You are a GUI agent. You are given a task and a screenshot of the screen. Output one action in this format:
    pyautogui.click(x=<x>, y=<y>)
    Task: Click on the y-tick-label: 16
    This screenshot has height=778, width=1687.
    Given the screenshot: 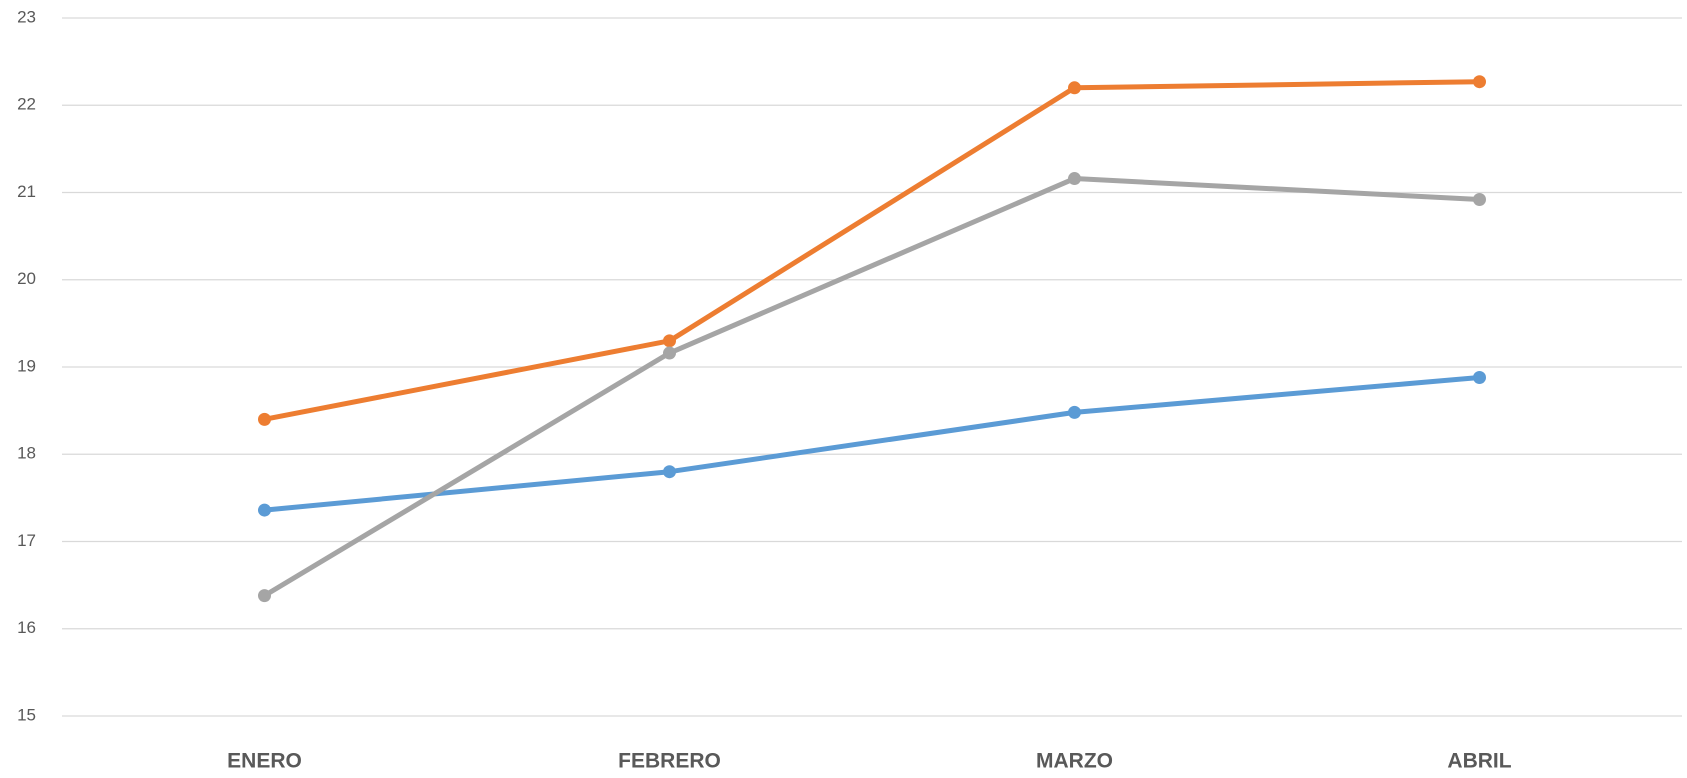 What is the action you would take?
    pyautogui.click(x=26, y=627)
    